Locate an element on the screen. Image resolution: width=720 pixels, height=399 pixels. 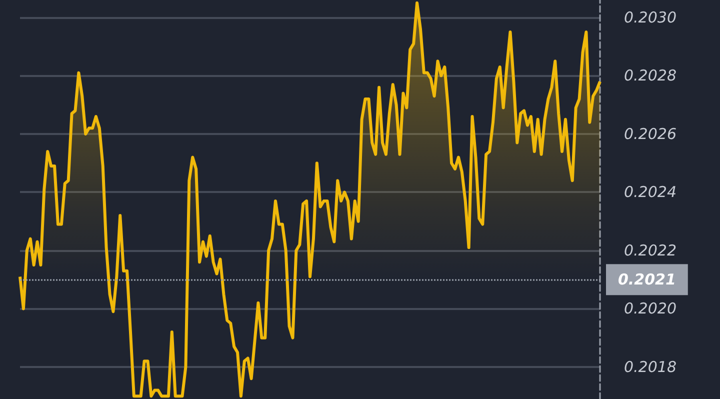
y-tick-label: 0.2024 is located at coordinates (650, 192).